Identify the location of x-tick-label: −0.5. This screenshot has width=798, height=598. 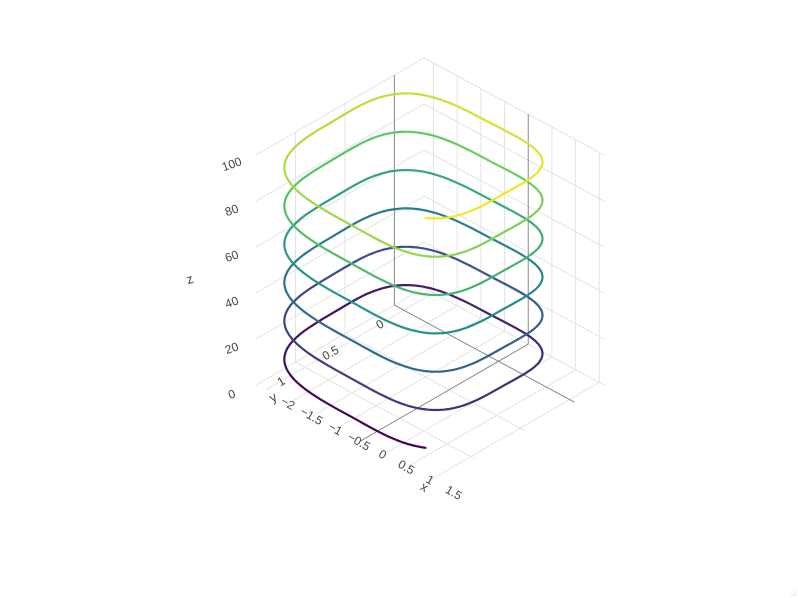
(359, 442).